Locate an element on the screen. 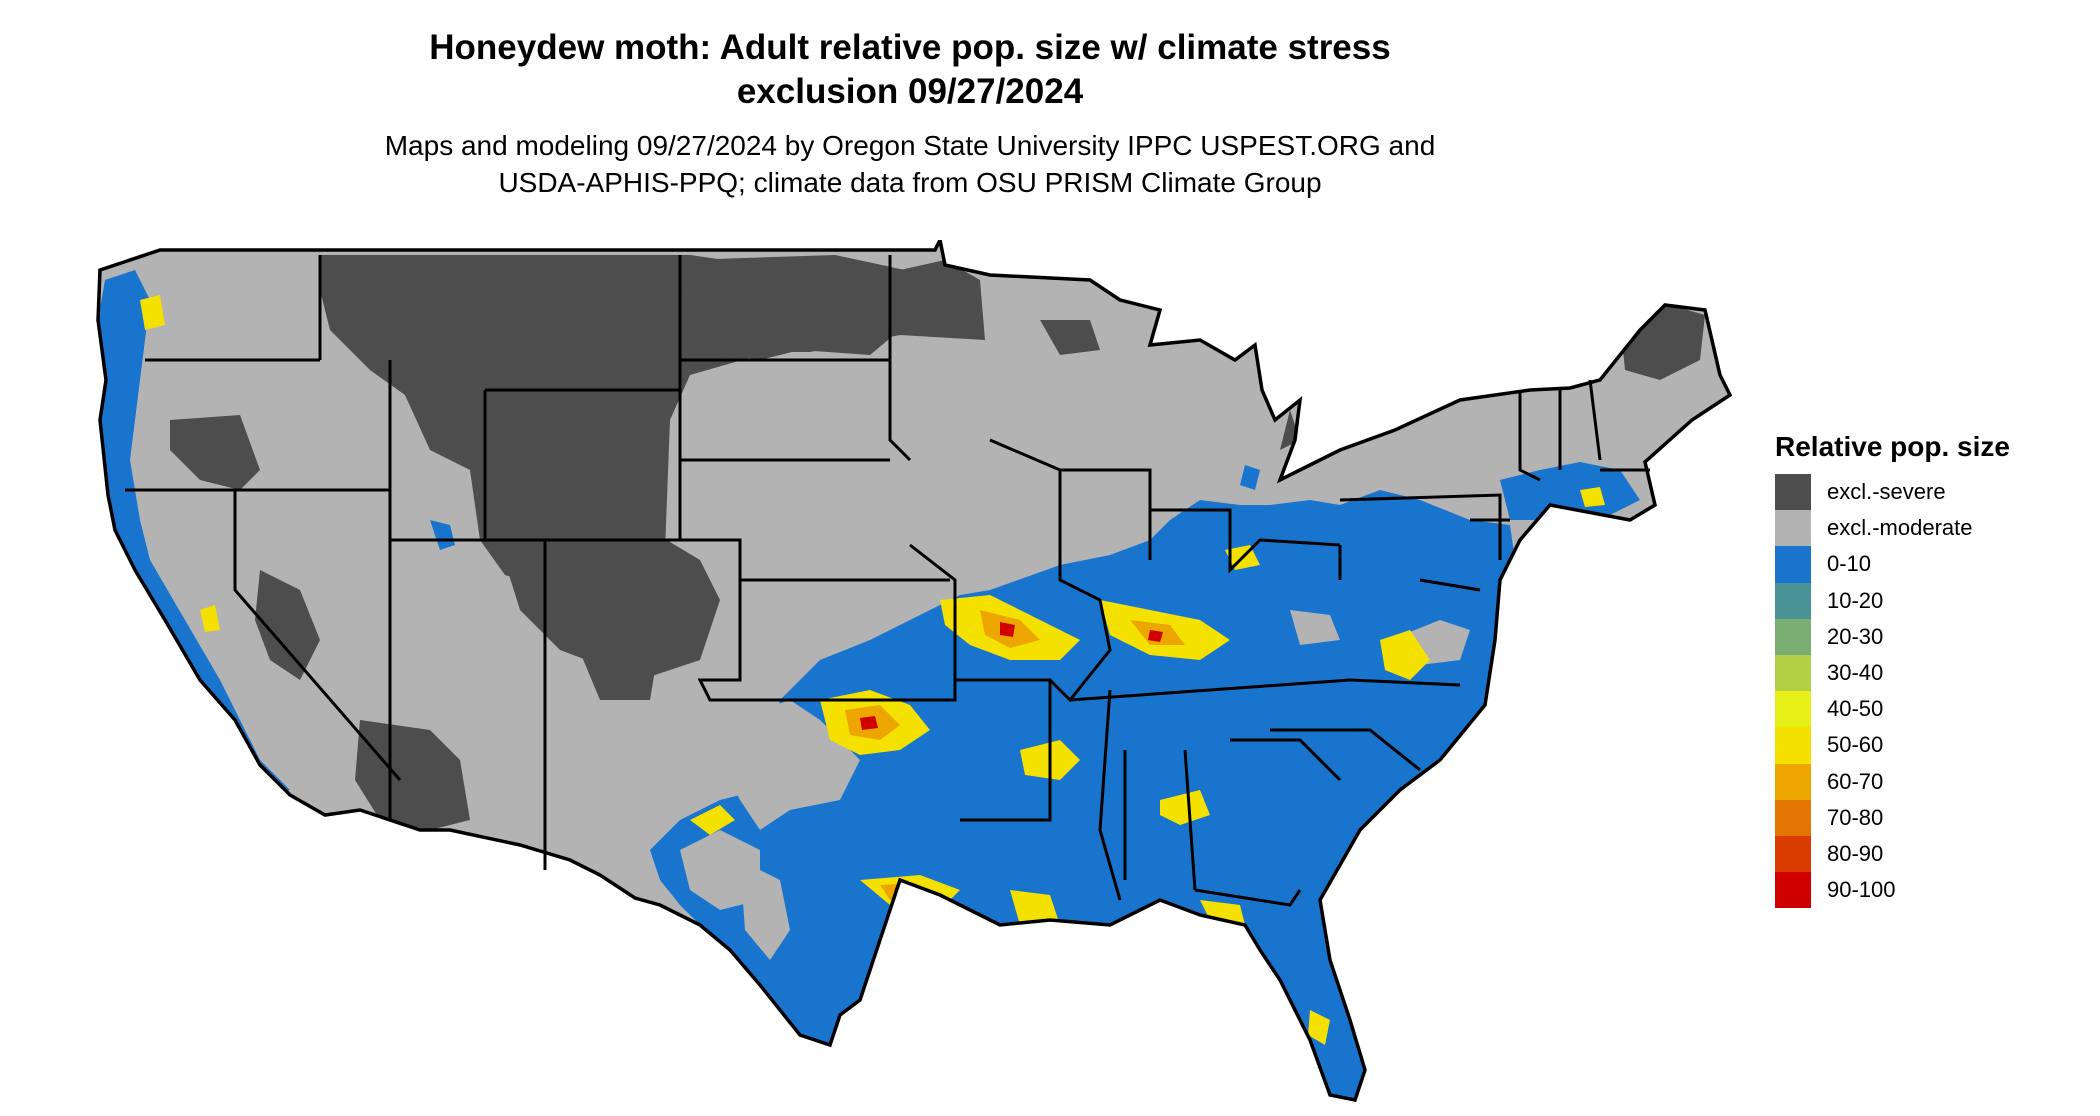 The width and height of the screenshot is (2100, 1116). legend-title: Relative pop. size is located at coordinates (1892, 446).